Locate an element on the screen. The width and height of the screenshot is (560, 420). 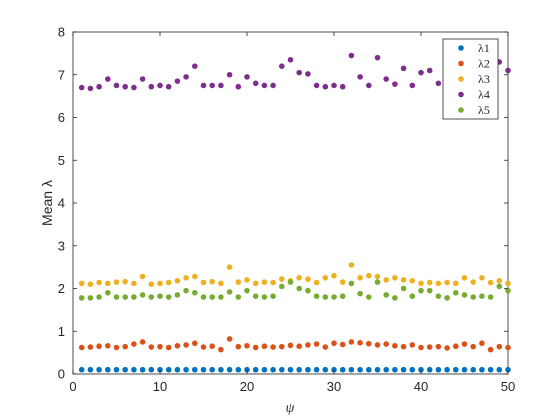
series-2-points is located at coordinates (294, 344).